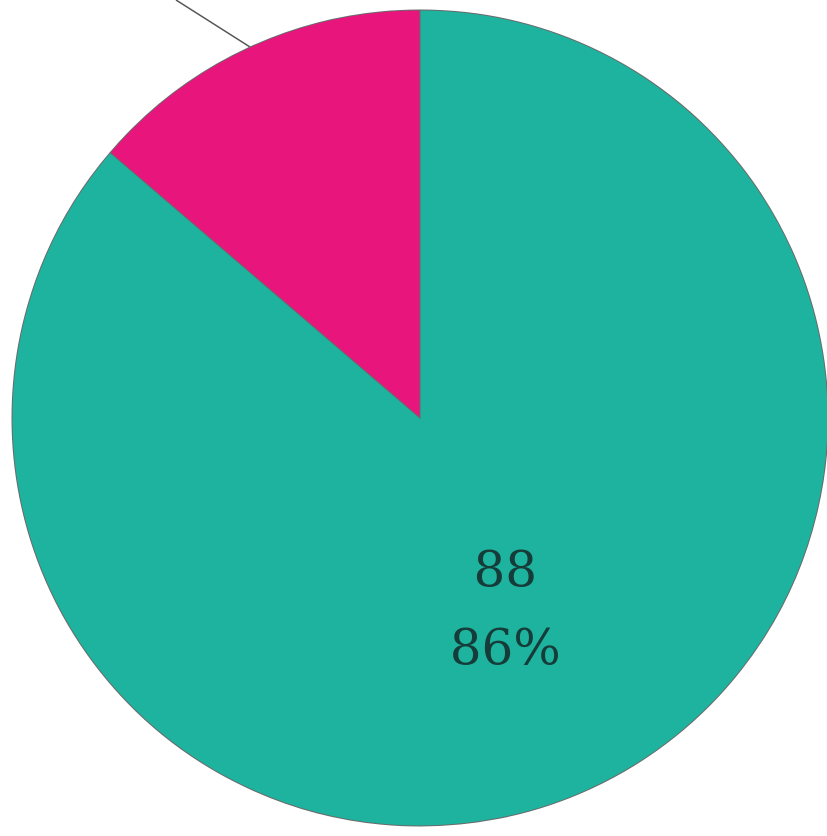 This screenshot has height=836, width=827. I want to click on value-label: 88, so click(505, 569).